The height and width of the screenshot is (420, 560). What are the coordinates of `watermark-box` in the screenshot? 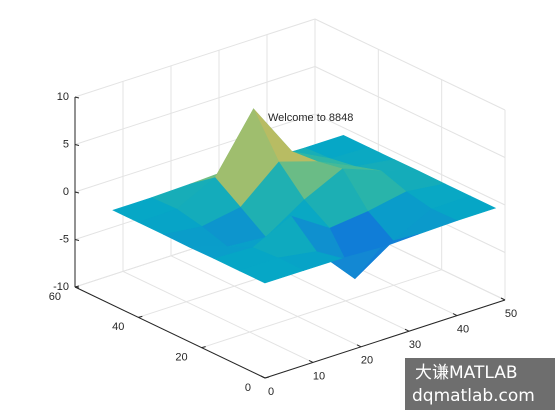 It's located at (480, 384).